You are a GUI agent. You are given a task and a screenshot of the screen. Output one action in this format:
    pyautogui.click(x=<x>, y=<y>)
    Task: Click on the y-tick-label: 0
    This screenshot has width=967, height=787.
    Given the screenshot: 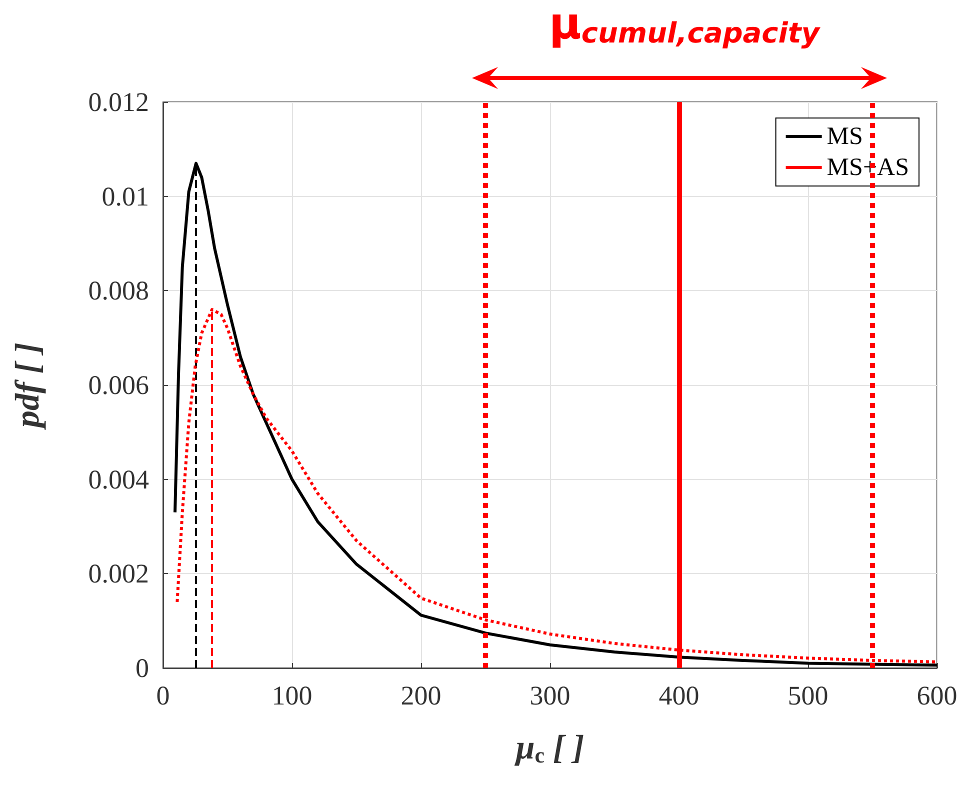 What is the action you would take?
    pyautogui.click(x=142, y=668)
    